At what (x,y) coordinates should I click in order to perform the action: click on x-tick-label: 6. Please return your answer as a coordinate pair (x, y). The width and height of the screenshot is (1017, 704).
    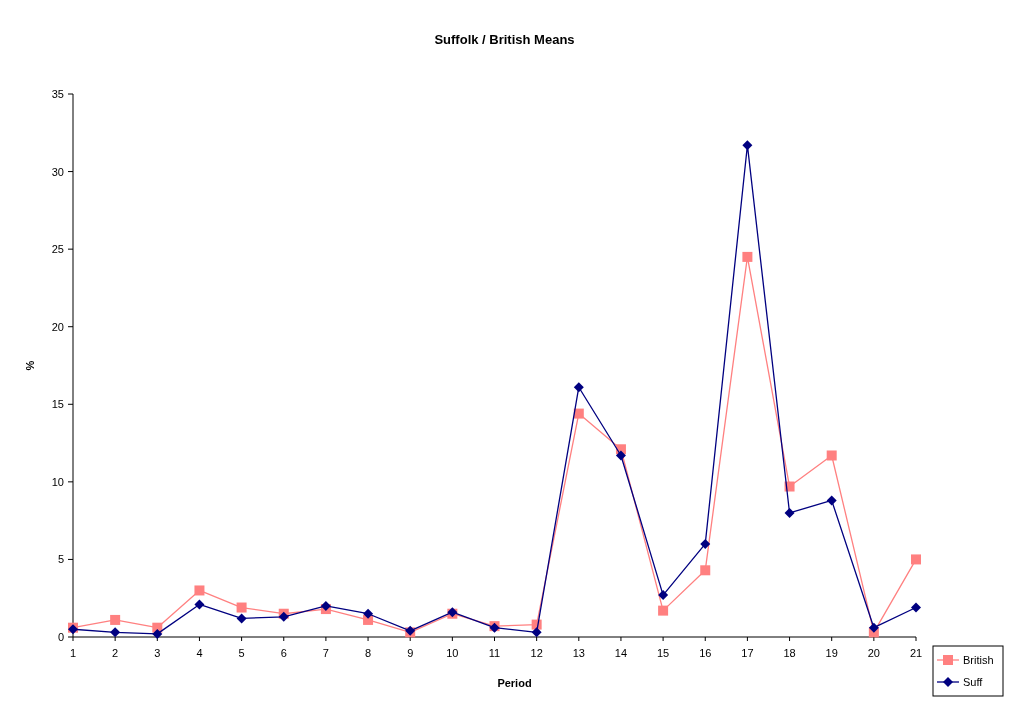
    Looking at the image, I should click on (283, 653).